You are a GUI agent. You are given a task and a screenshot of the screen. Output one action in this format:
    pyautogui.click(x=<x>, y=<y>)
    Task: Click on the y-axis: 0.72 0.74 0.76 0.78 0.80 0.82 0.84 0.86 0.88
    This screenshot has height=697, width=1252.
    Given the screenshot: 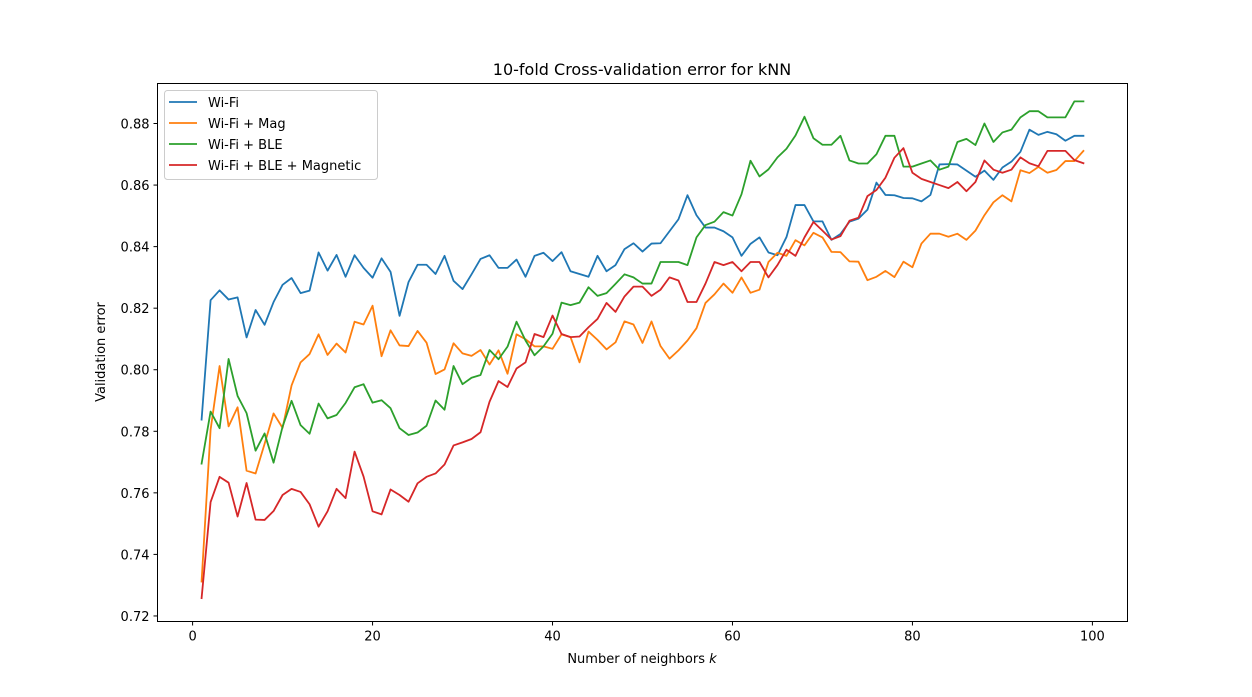 What is the action you would take?
    pyautogui.click(x=139, y=371)
    